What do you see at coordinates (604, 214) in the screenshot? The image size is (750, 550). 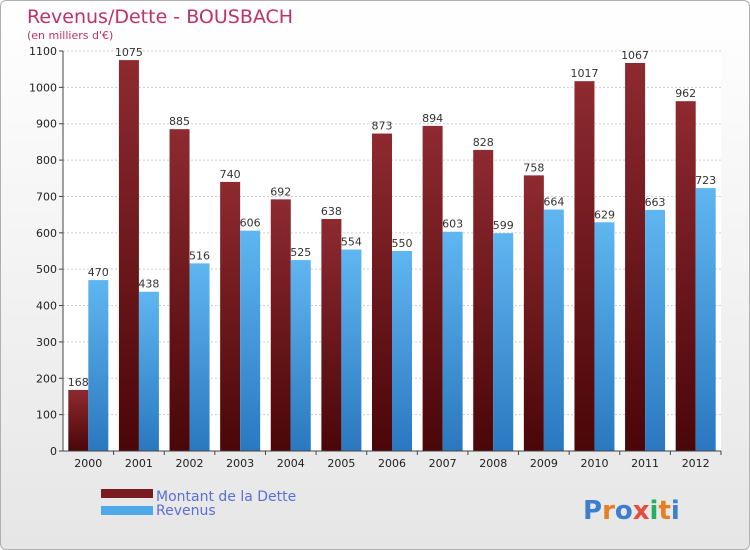 I see `data-label-revenus: 629` at bounding box center [604, 214].